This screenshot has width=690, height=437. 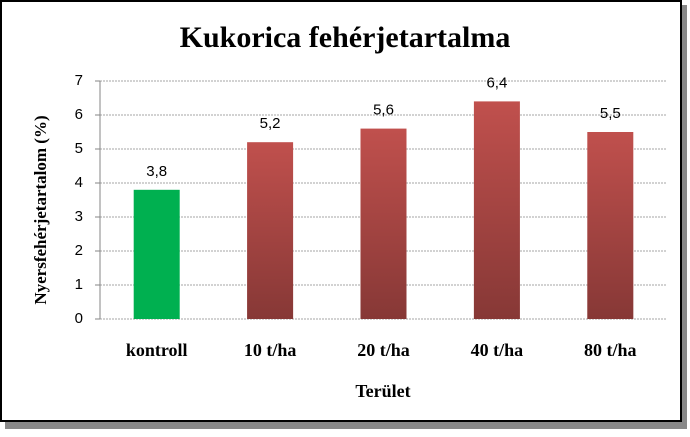 What do you see at coordinates (79, 250) in the screenshot?
I see `y-tick-label: 2` at bounding box center [79, 250].